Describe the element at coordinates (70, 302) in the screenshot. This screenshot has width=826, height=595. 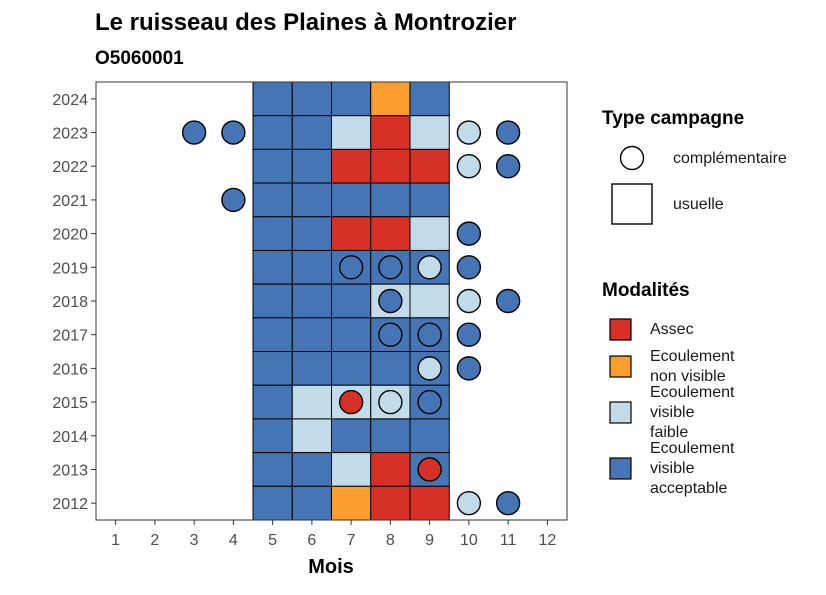
I see `y-tick-label-2018: 2018` at that location.